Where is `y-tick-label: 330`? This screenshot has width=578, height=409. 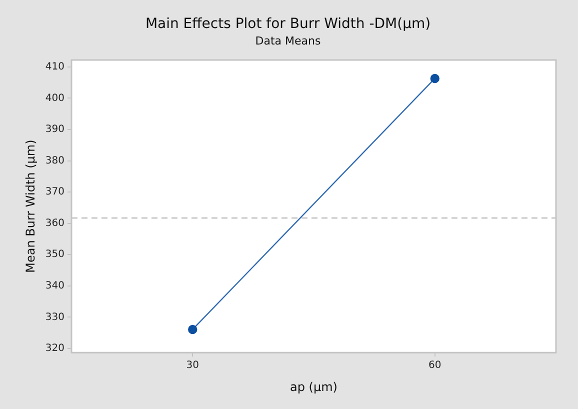
y-tick-label: 330 is located at coordinates (54, 317).